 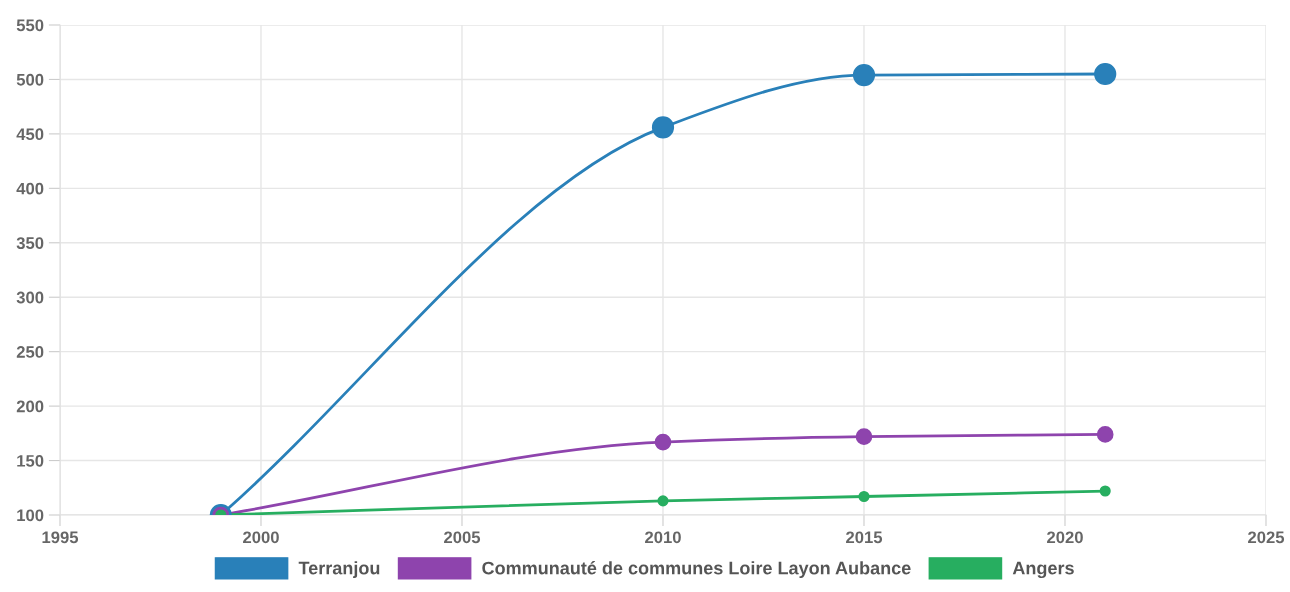 What do you see at coordinates (30, 243) in the screenshot?
I see `y-tick-label: 350` at bounding box center [30, 243].